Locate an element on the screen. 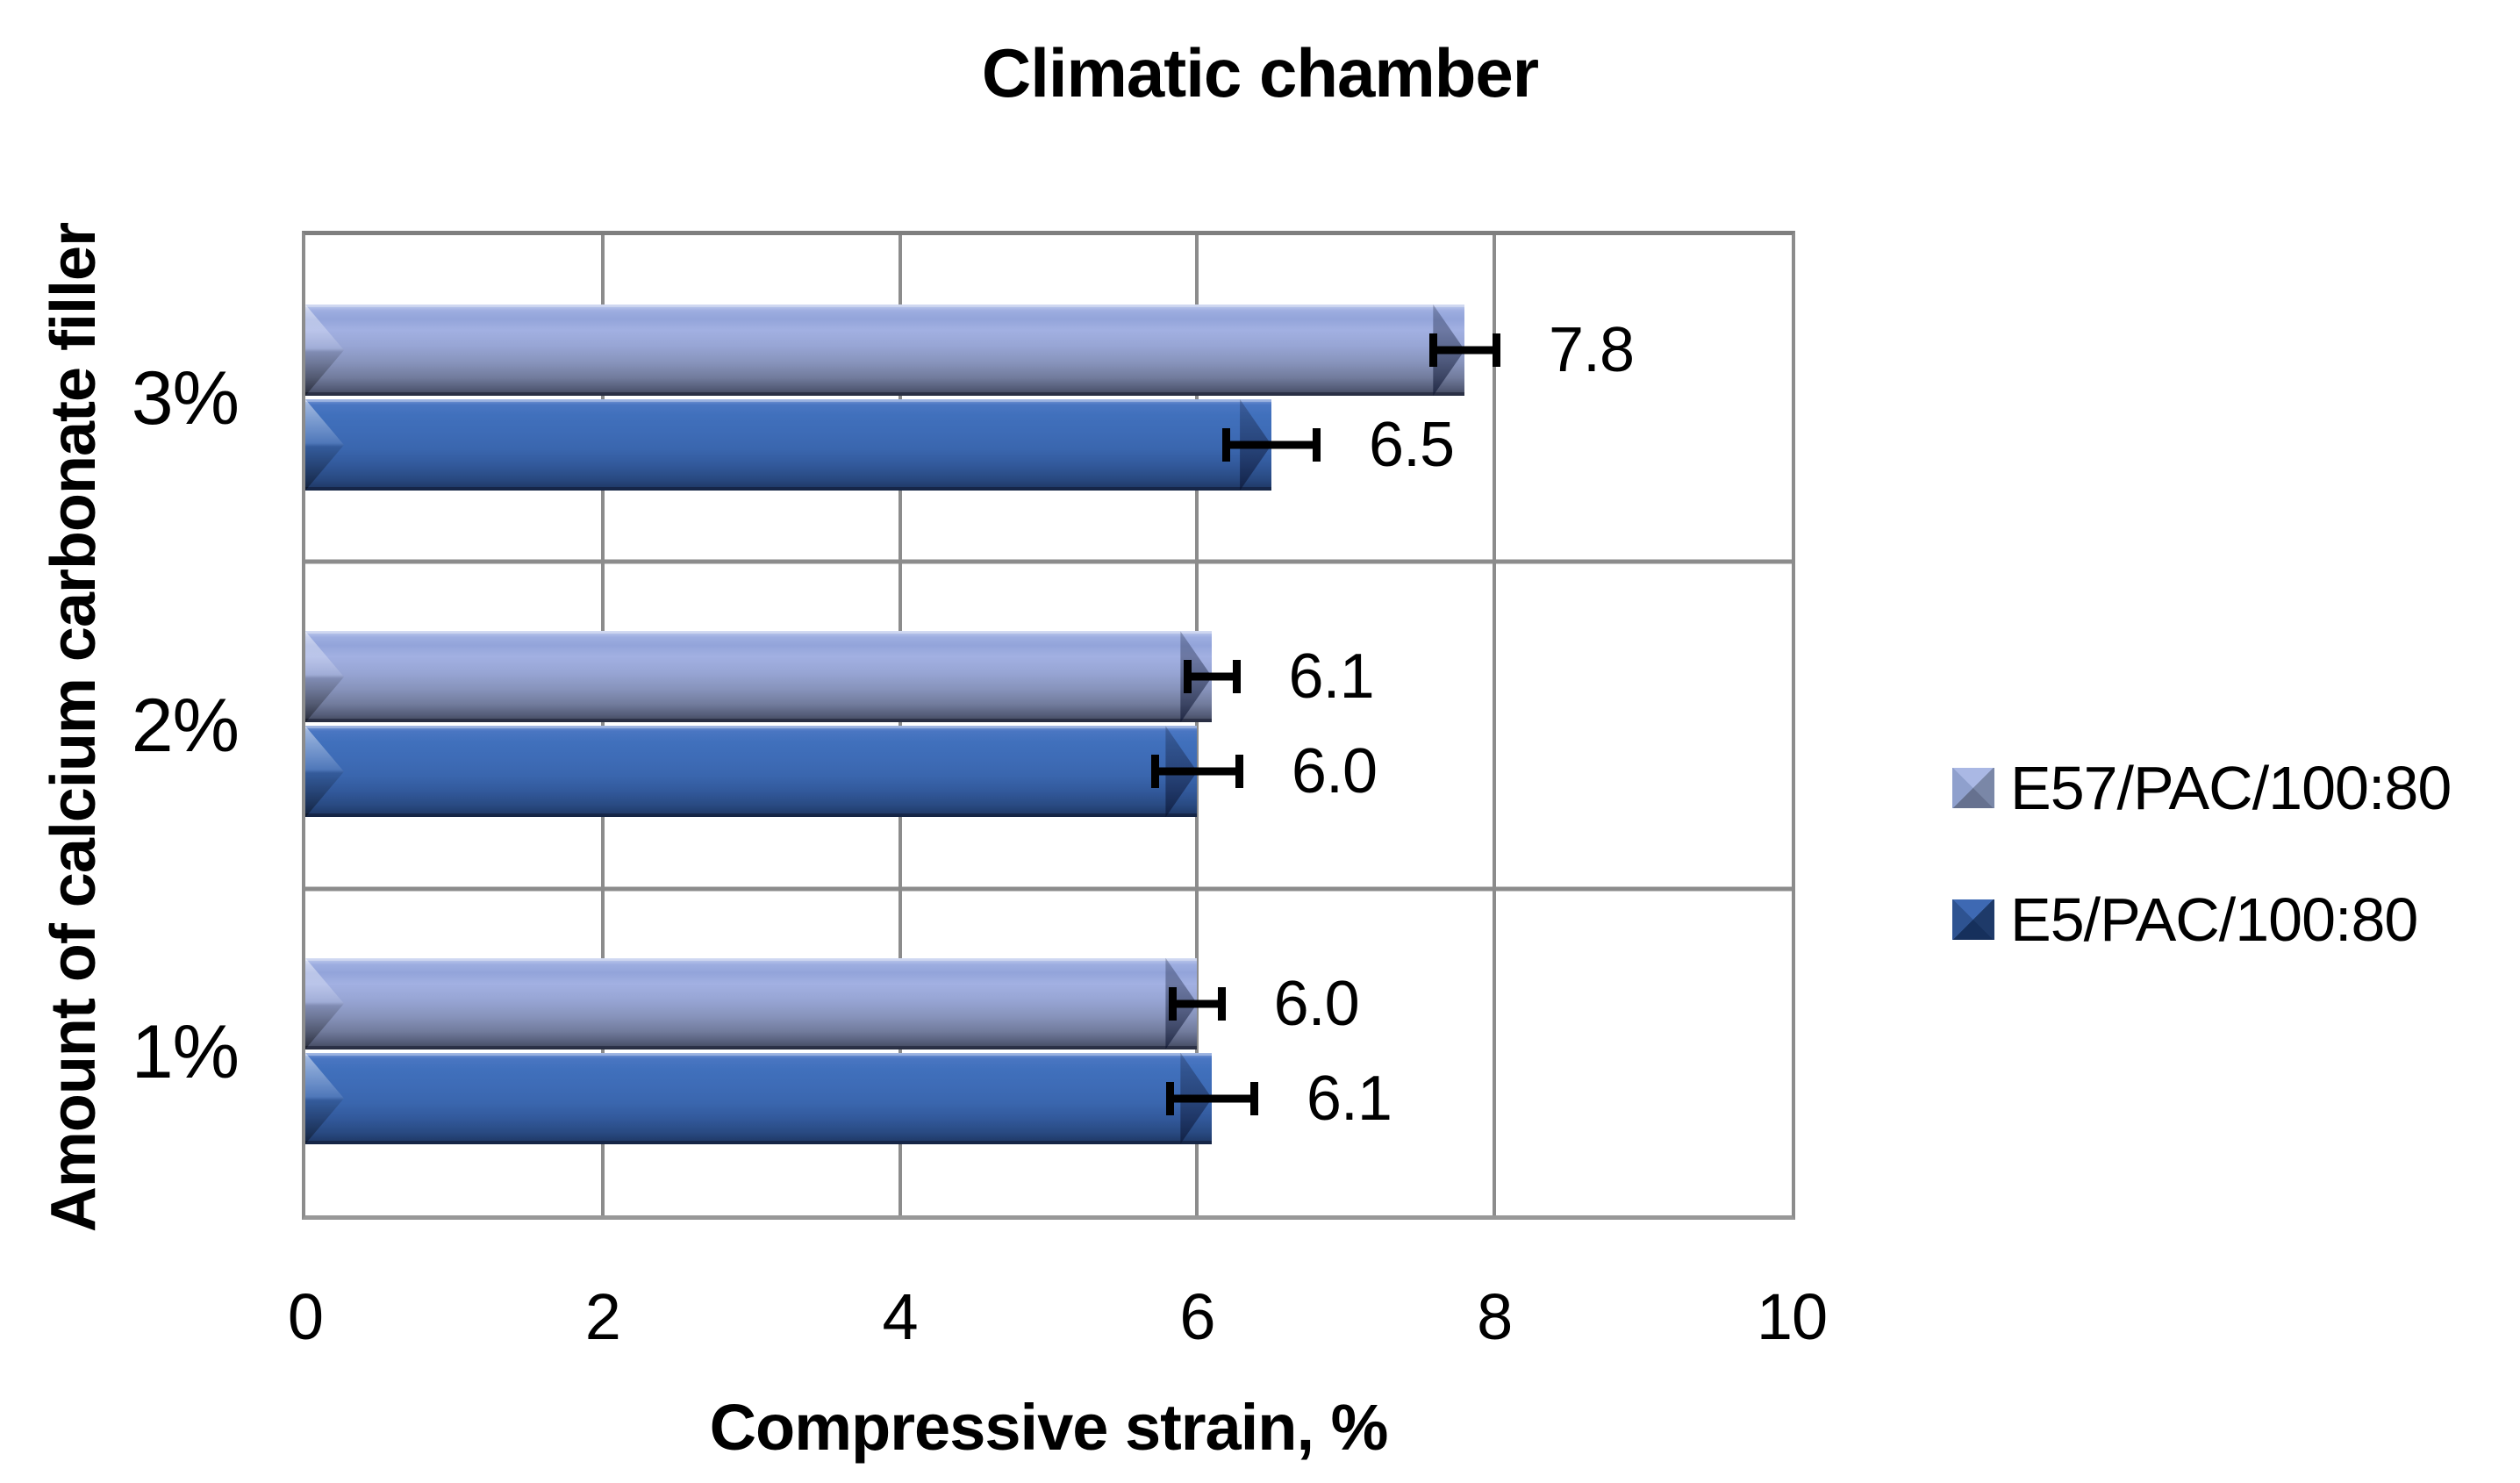 The height and width of the screenshot is (1483, 2520). legend-item-series2: E5/PAC/100:80 is located at coordinates (2185, 920).